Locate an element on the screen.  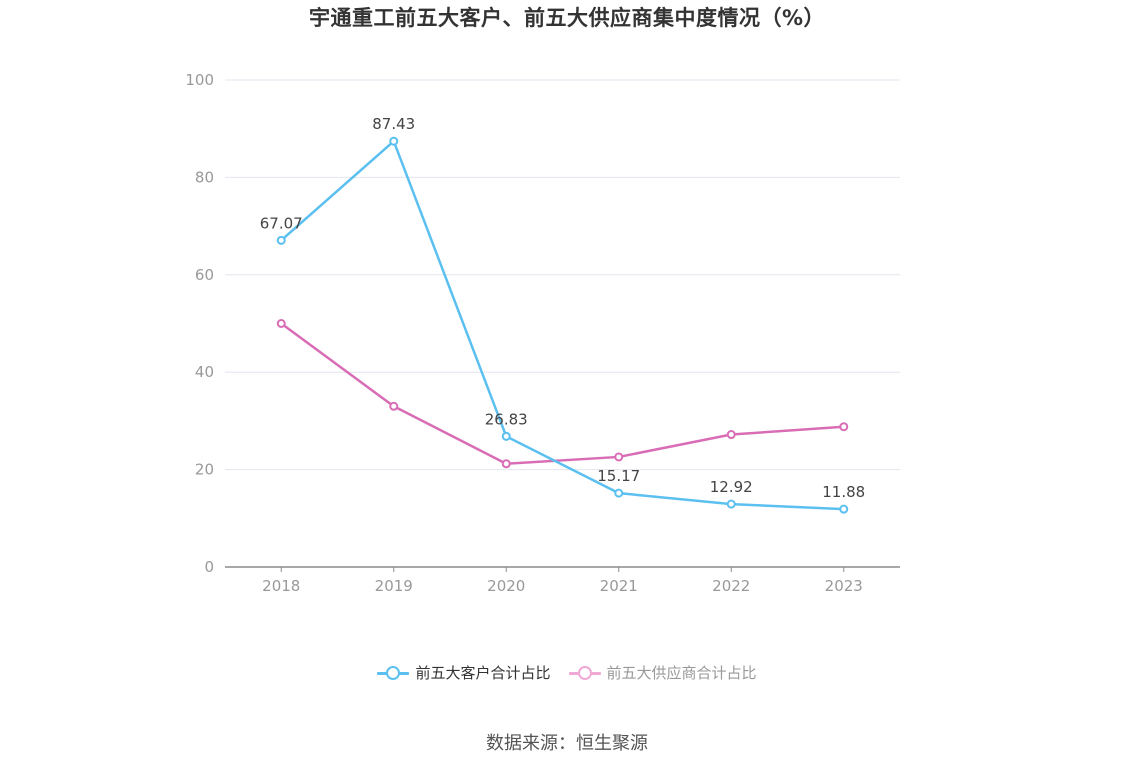
legend: 前五大客户合计占比 前五大供应商合计占比 is located at coordinates (567, 672).